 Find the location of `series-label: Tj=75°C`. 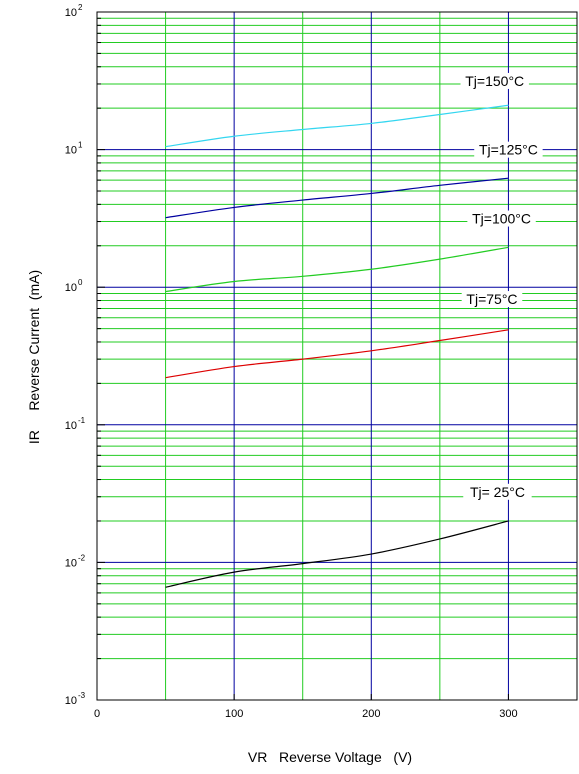

series-label: Tj=75°C is located at coordinates (491, 299).